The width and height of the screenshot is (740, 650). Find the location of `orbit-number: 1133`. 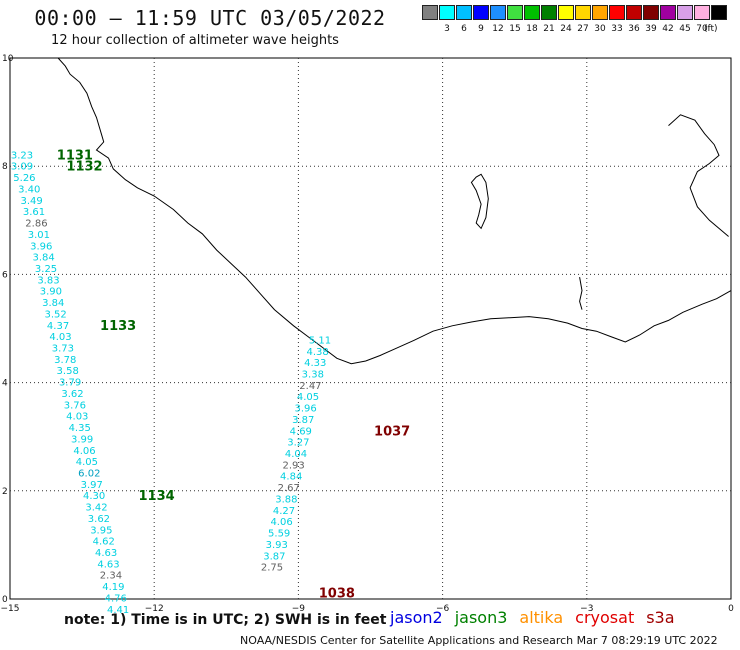

orbit-number: 1133 is located at coordinates (118, 326).